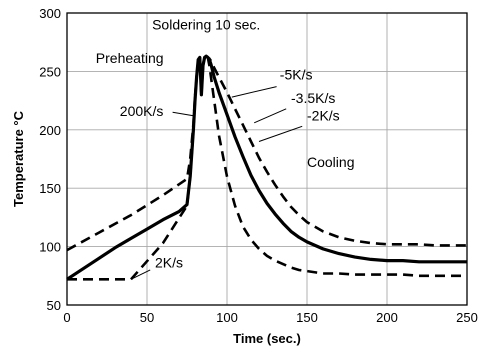  Describe the element at coordinates (387, 317) in the screenshot. I see `x-tick-label: 200` at that location.